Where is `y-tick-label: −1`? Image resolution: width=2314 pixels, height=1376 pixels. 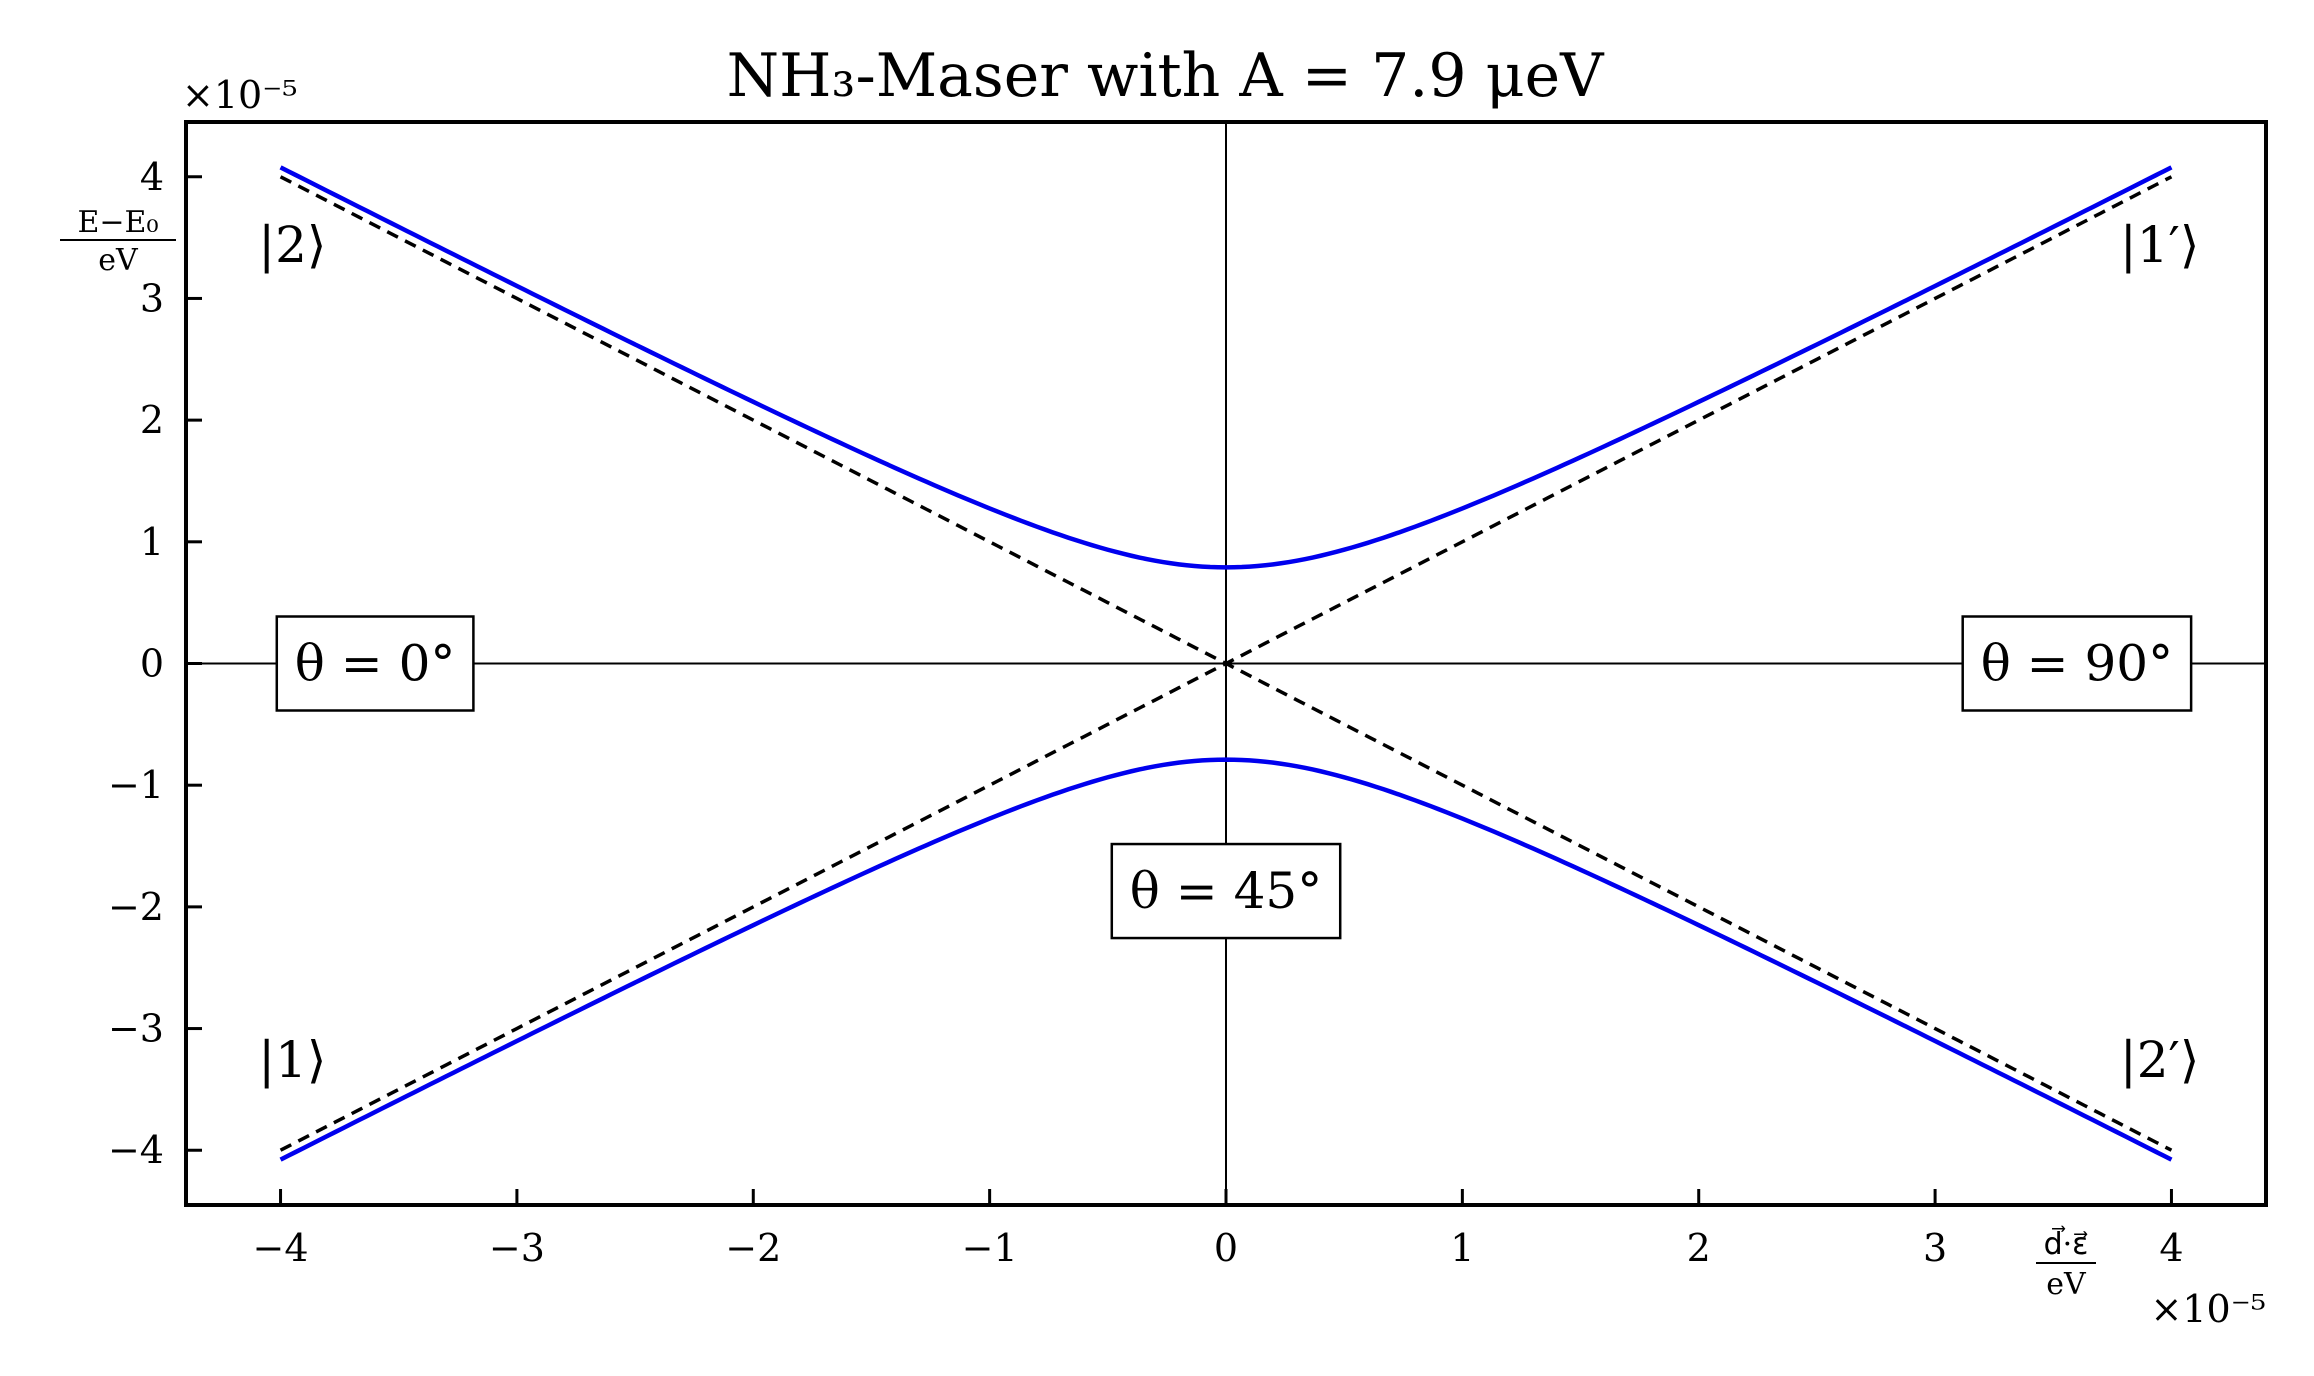 y-tick-label: −1 is located at coordinates (136, 785).